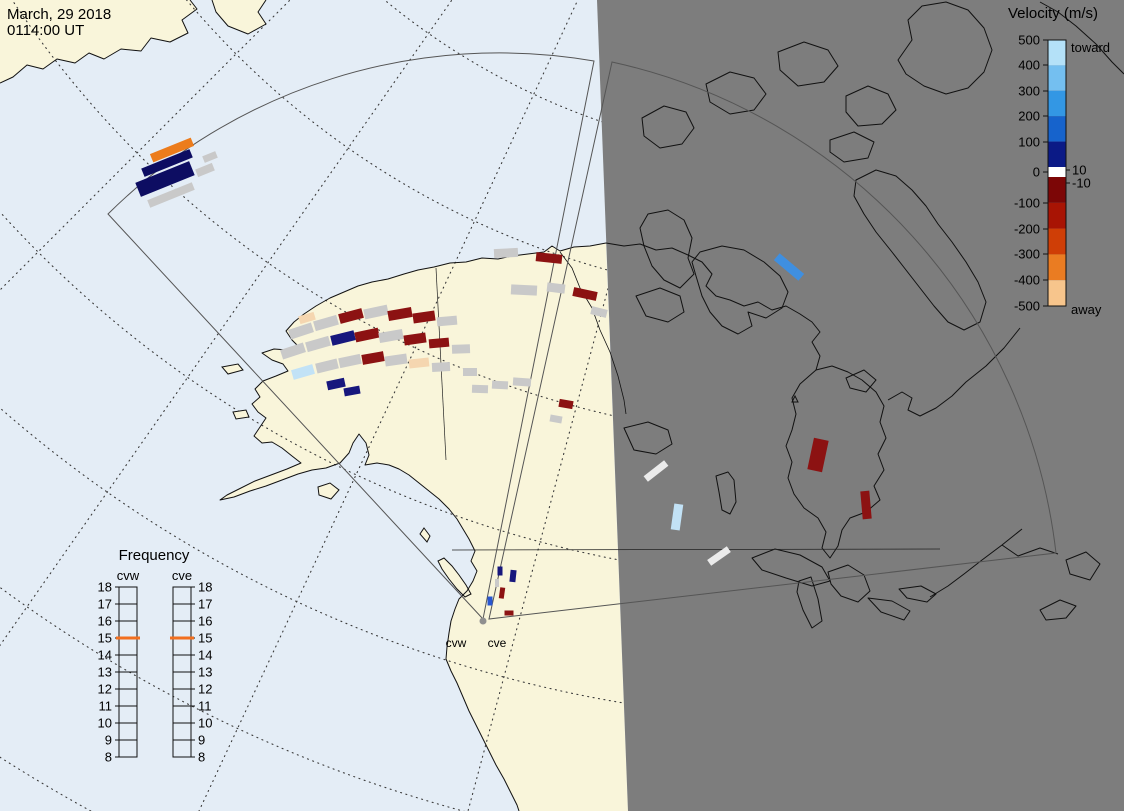 This screenshot has height=811, width=1124. I want to click on graticule-meridian, so click(547, 405).